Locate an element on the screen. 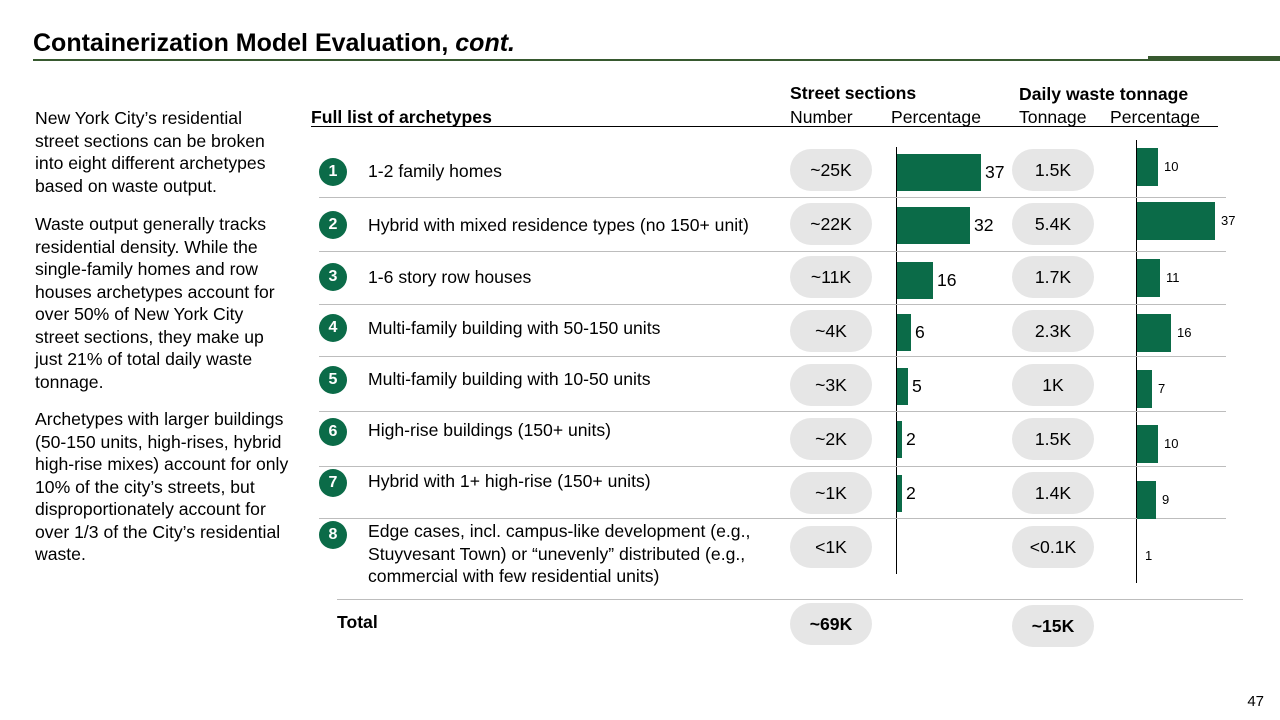 This screenshot has width=1280, height=720. street-pct-label: 37 is located at coordinates (995, 172).